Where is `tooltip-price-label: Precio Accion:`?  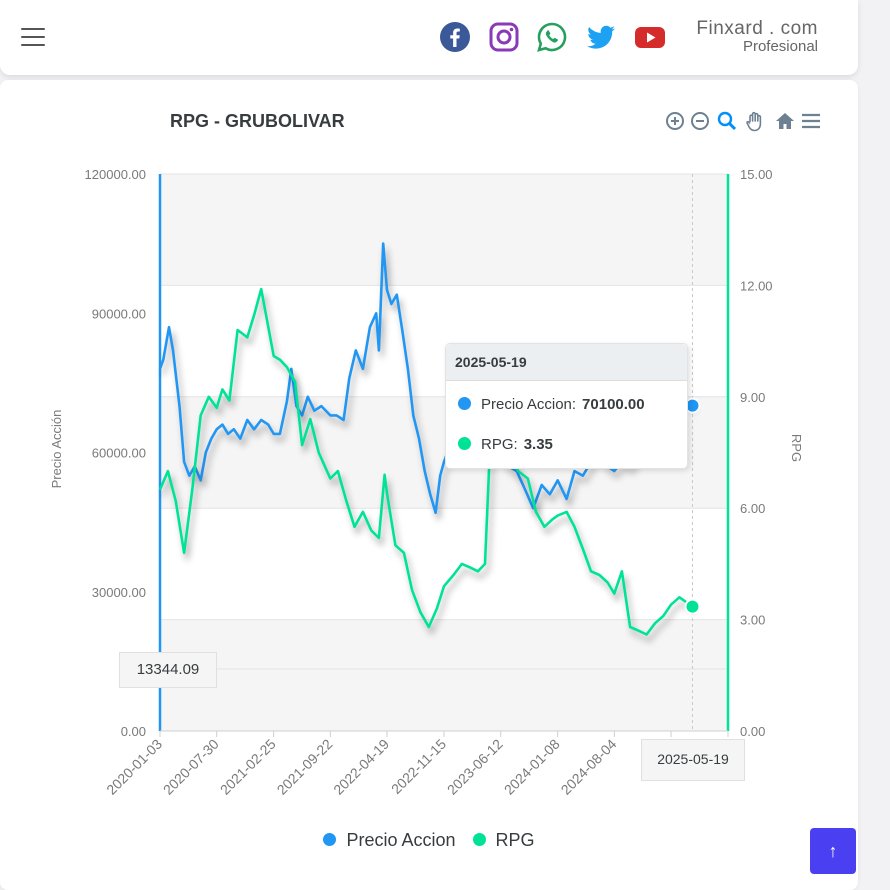 tooltip-price-label: Precio Accion: is located at coordinates (529, 404).